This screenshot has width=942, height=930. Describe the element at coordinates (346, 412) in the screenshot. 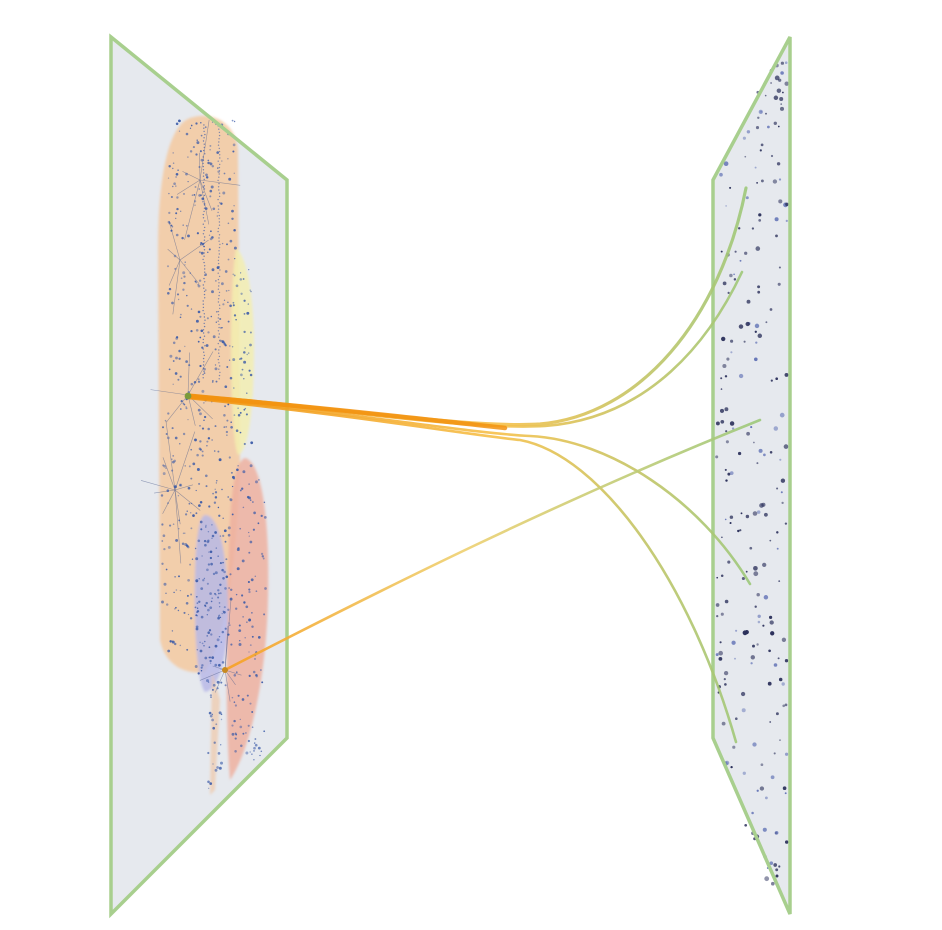

I see `bundle-trunk-upper` at that location.